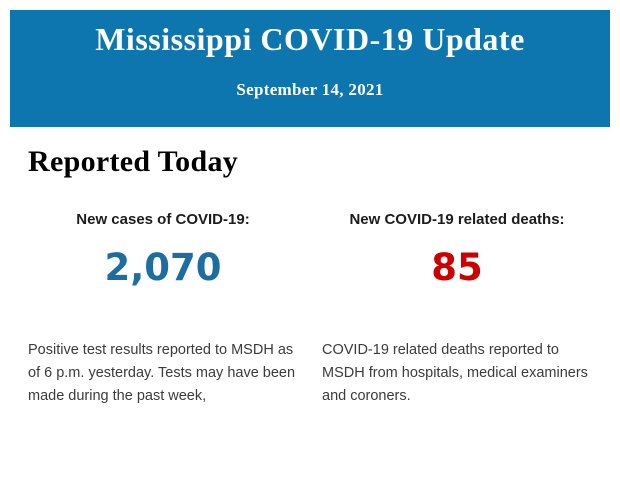 The image size is (620, 493). What do you see at coordinates (163, 219) in the screenshot?
I see `stat-label-new-cases: New cases of COVID-19:` at bounding box center [163, 219].